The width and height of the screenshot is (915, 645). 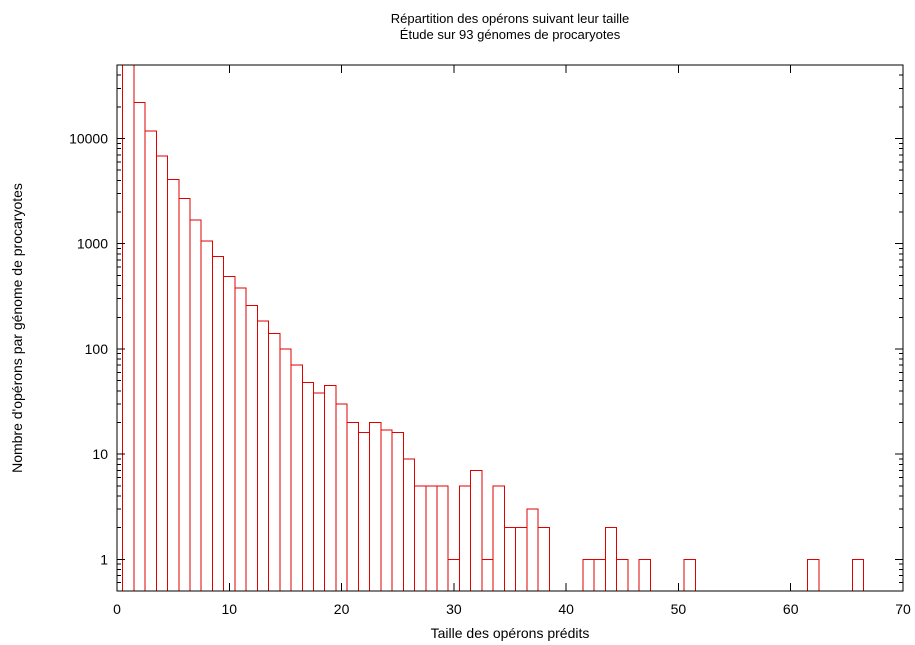 I want to click on y-tick-label: 100, so click(x=97, y=349).